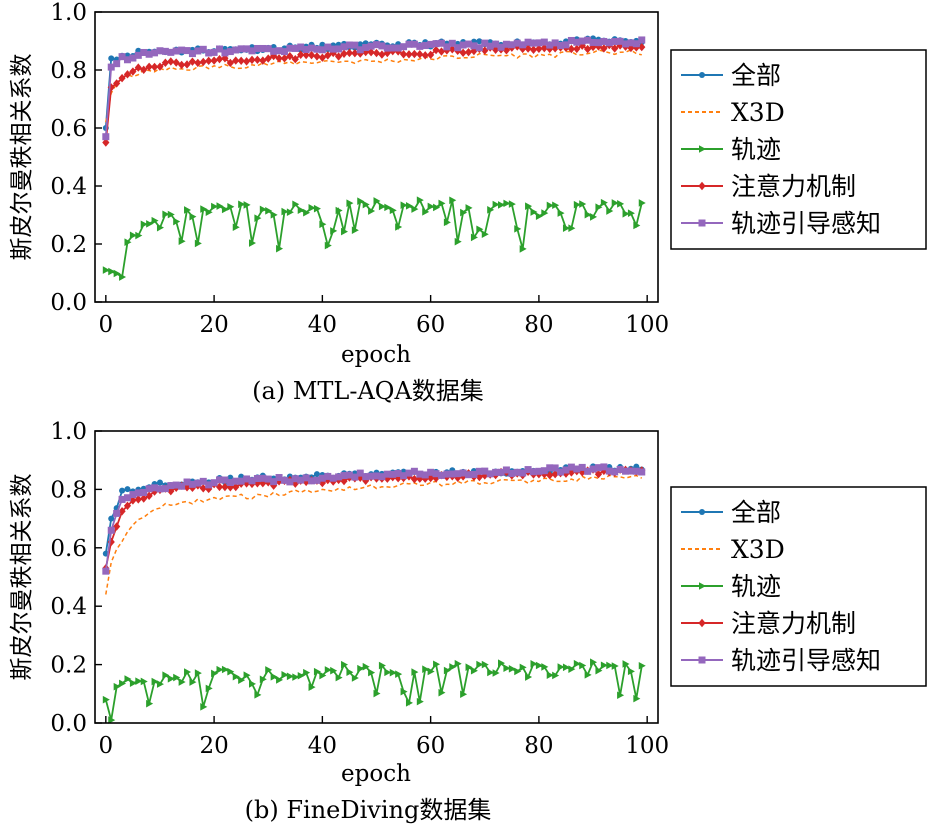 This screenshot has width=934, height=834. What do you see at coordinates (68, 724) in the screenshot?
I see `y-tick-label: 0.0` at bounding box center [68, 724].